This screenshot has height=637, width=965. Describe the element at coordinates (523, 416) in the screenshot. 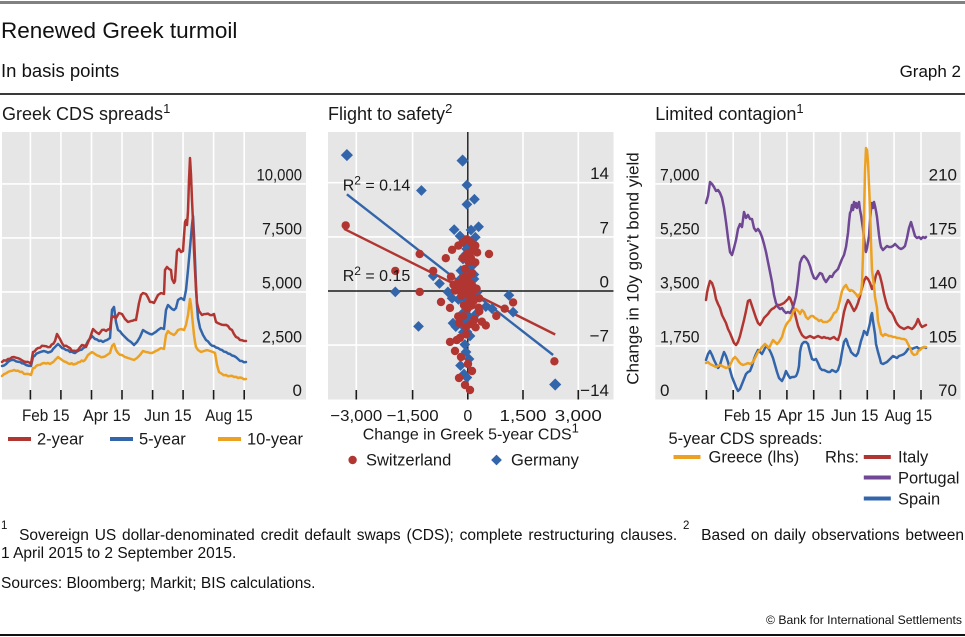

I see `svg-text: 1,500` at that location.